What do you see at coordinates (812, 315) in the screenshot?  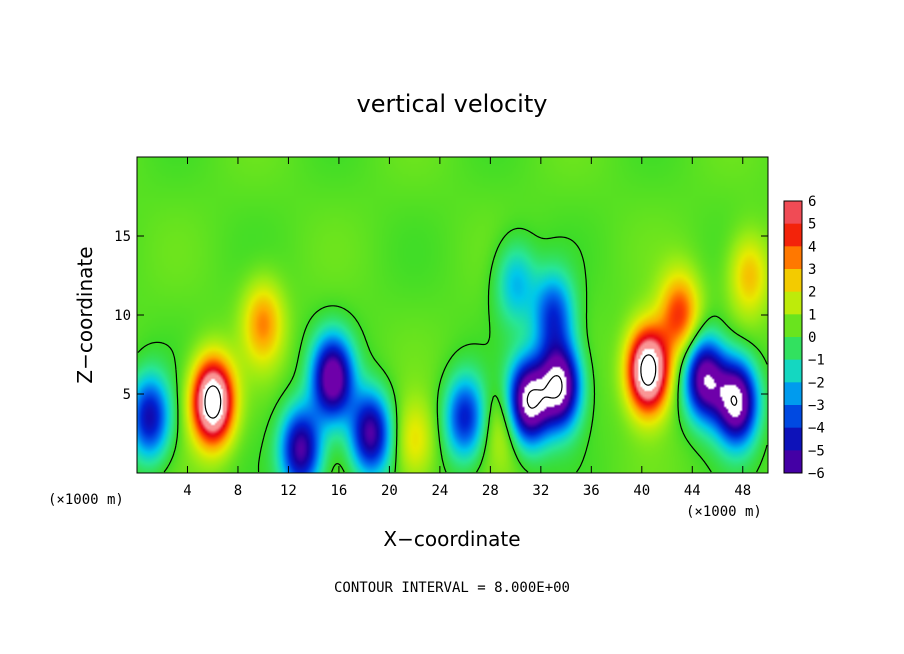 I see `colorbar-tick-label: 1` at bounding box center [812, 315].